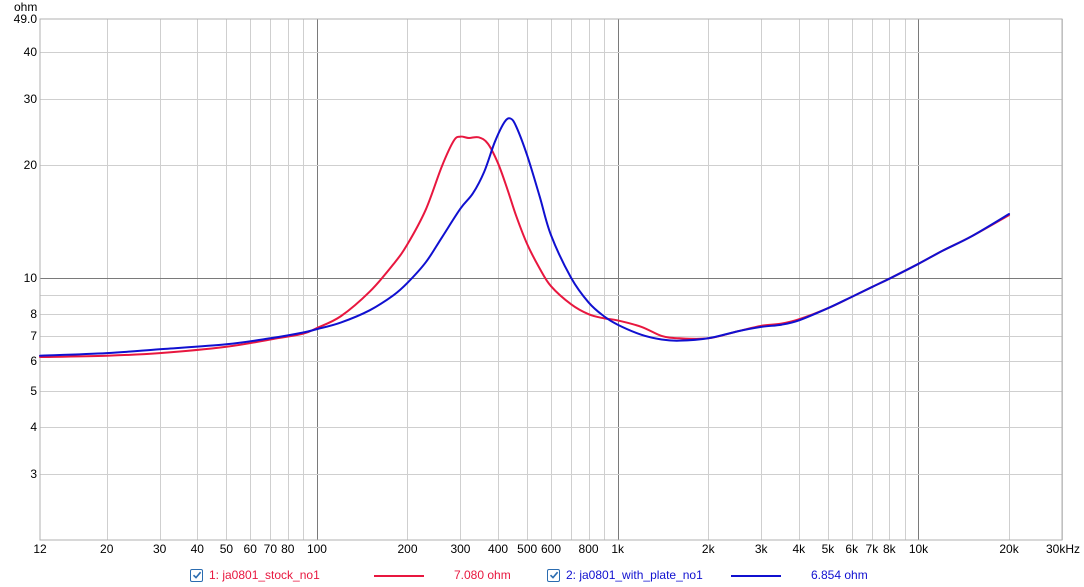  What do you see at coordinates (1009, 549) in the screenshot?
I see `x-tick-label: 20k` at bounding box center [1009, 549].